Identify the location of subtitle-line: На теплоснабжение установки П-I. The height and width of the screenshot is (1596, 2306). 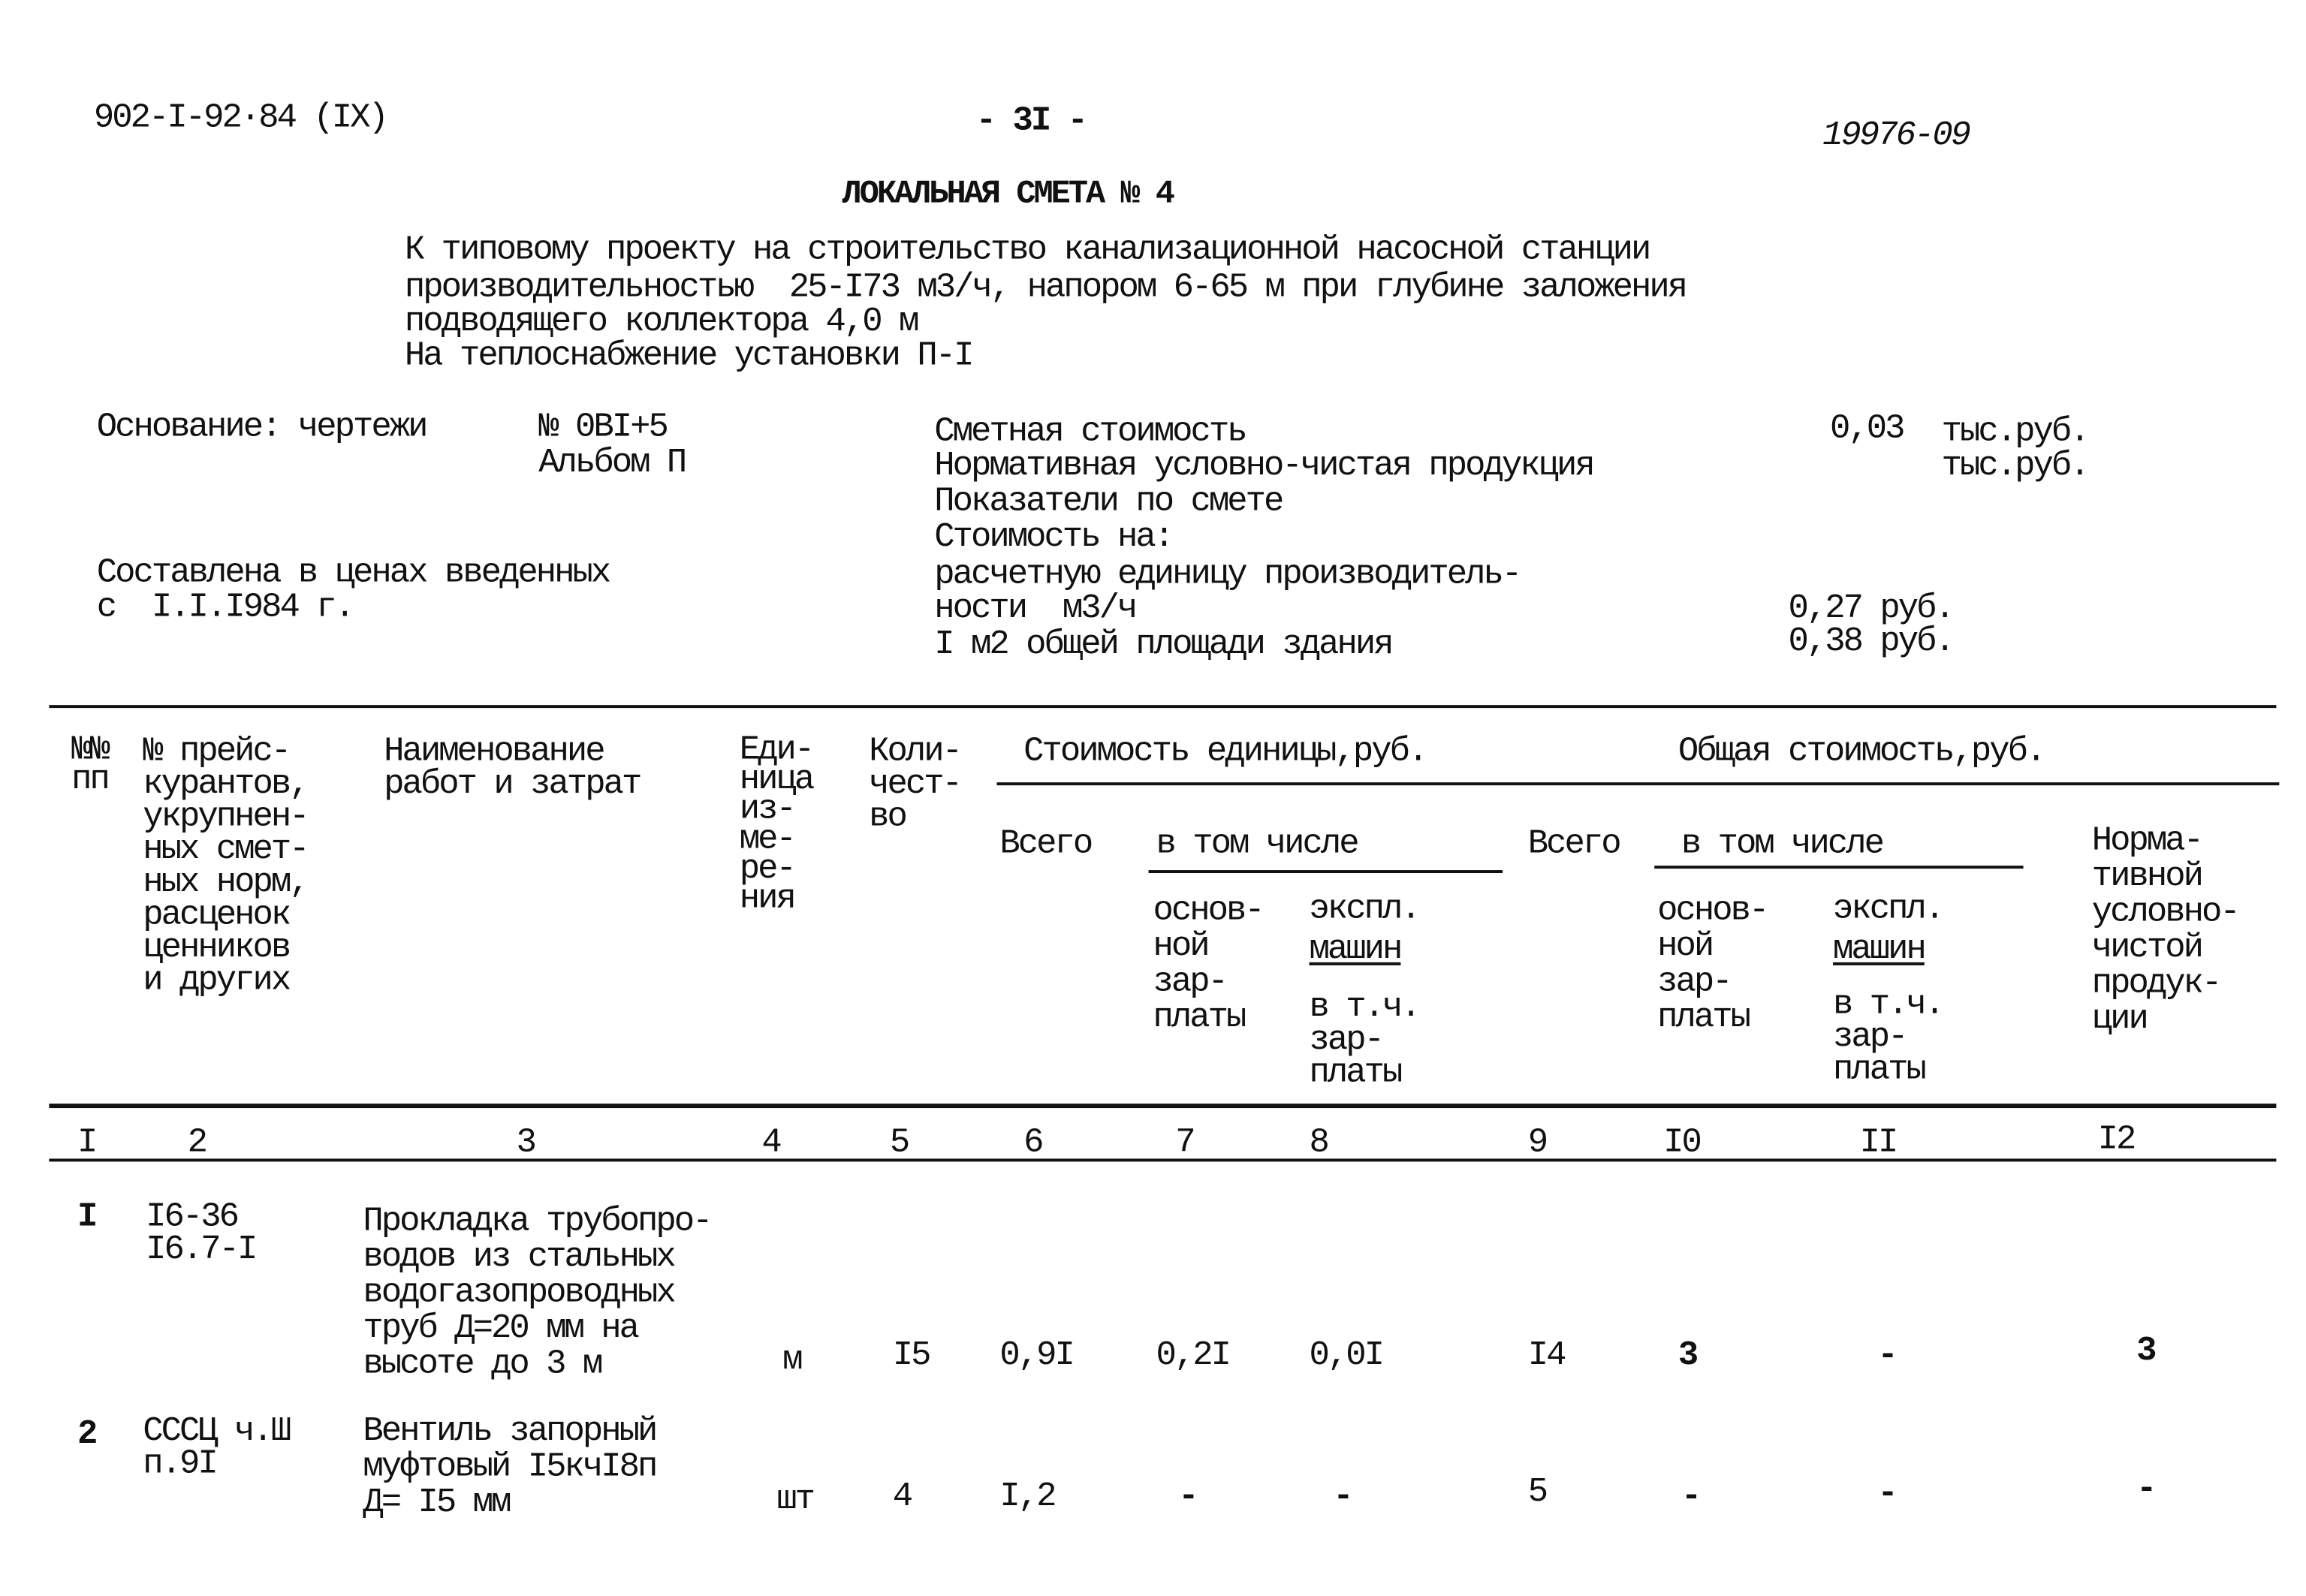
(689, 355).